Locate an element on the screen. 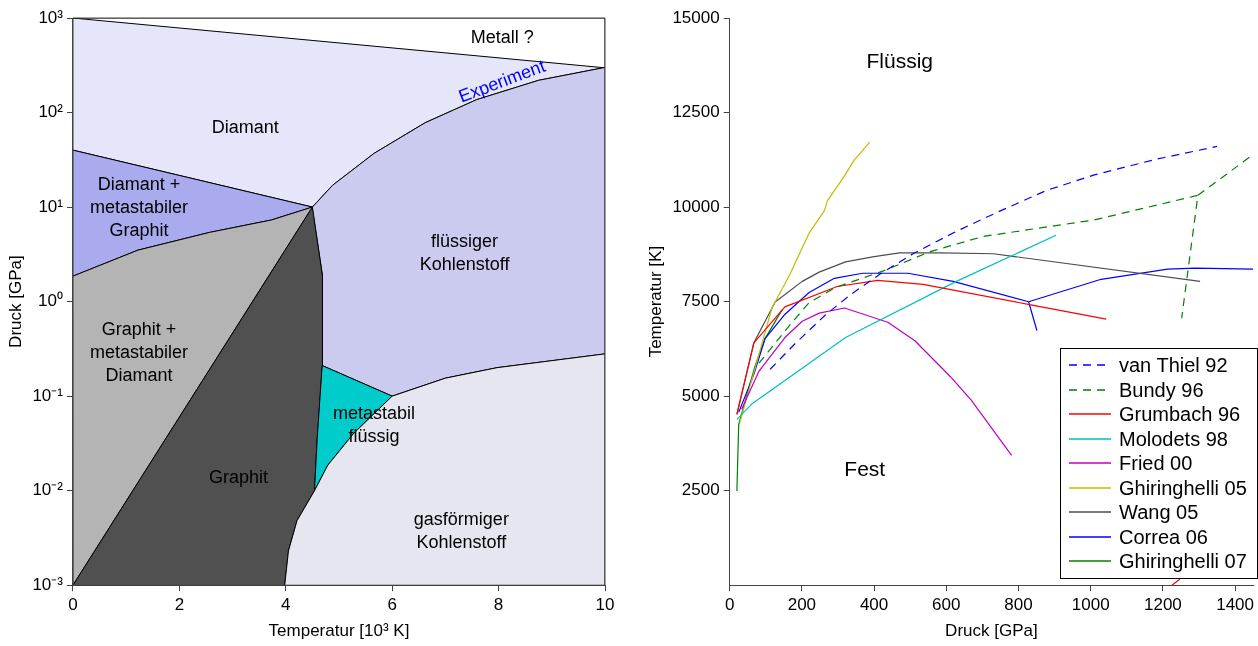 The image size is (1258, 646). legend-label: Fried 00 is located at coordinates (1156, 463).